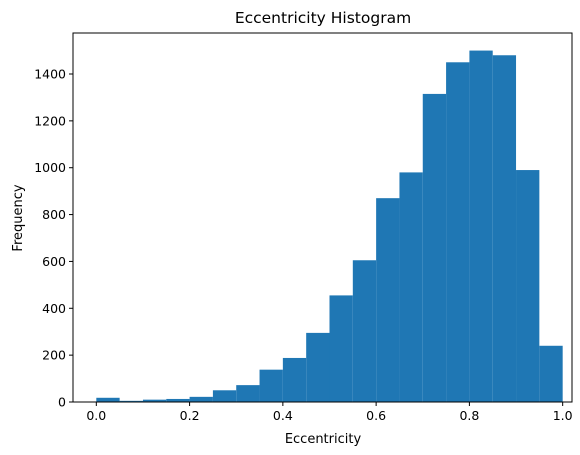  Describe the element at coordinates (329, 412) in the screenshot. I see `x-axis-ticks: 0.0 0.2 0.4 0.6 0.8 1.0` at that location.